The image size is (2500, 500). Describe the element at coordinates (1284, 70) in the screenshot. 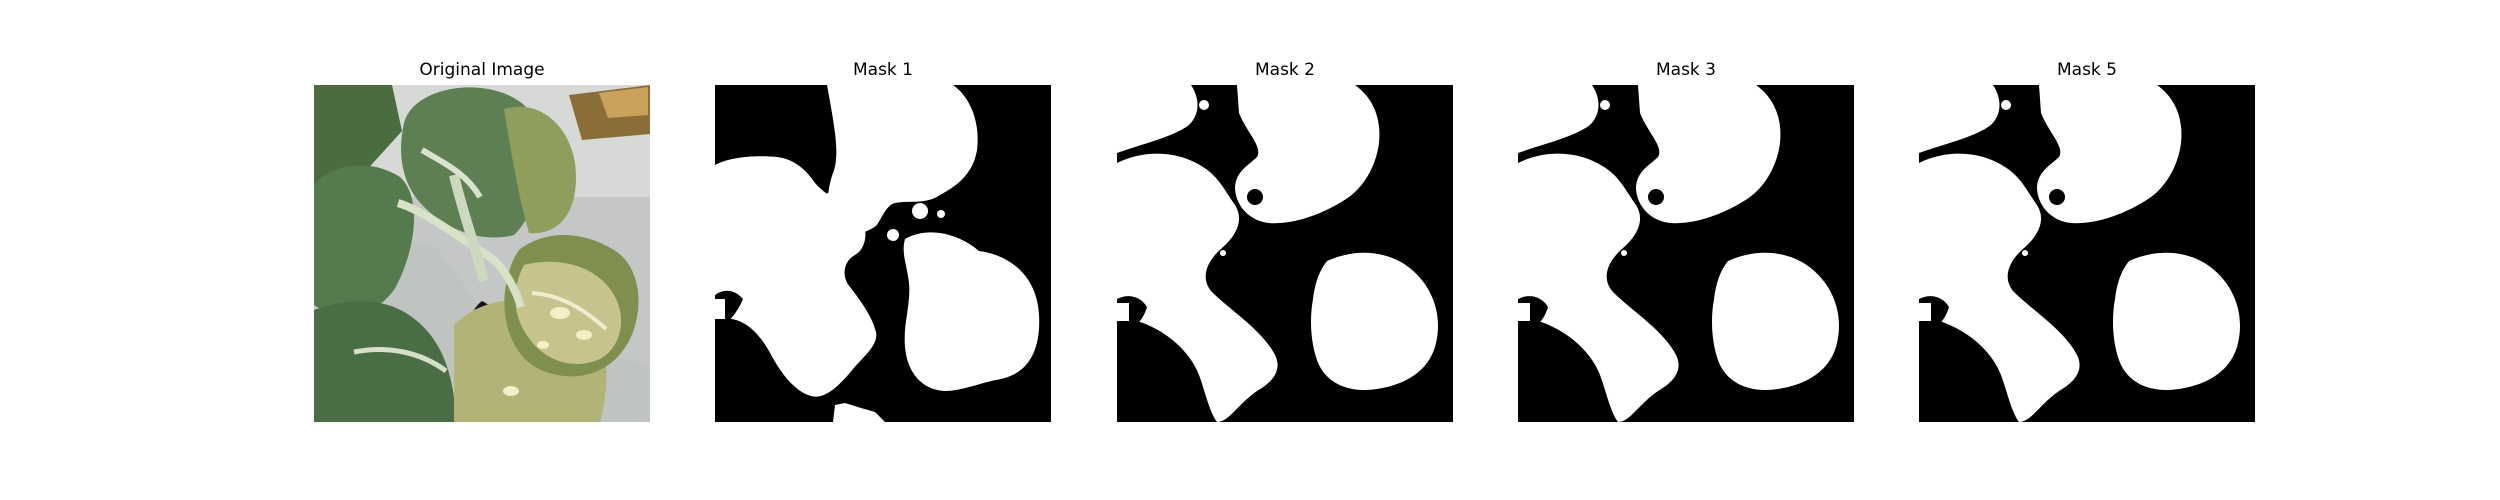

I see `panel-title: Mask 2` at that location.